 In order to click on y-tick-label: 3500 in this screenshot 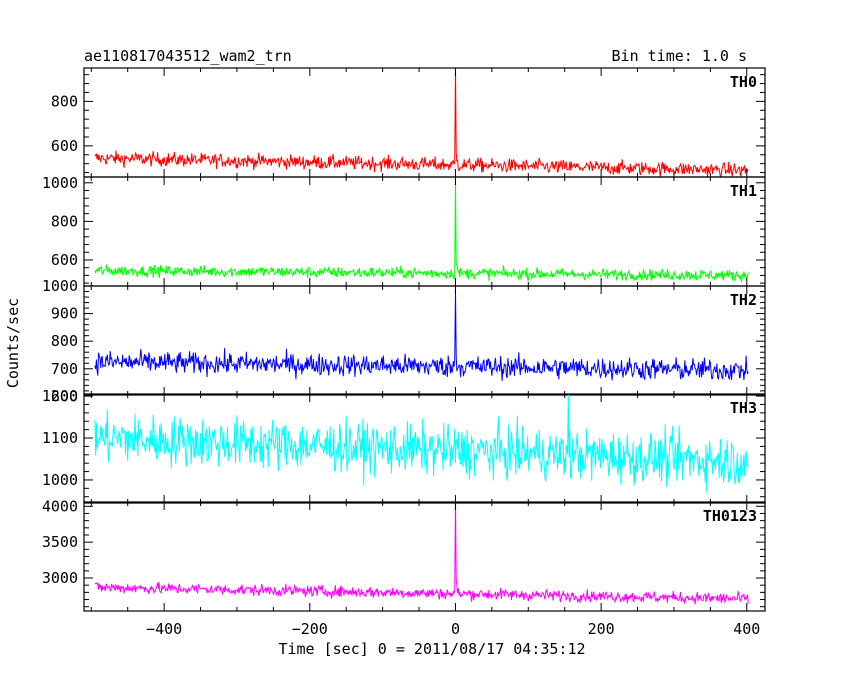, I will do `click(60, 542)`.